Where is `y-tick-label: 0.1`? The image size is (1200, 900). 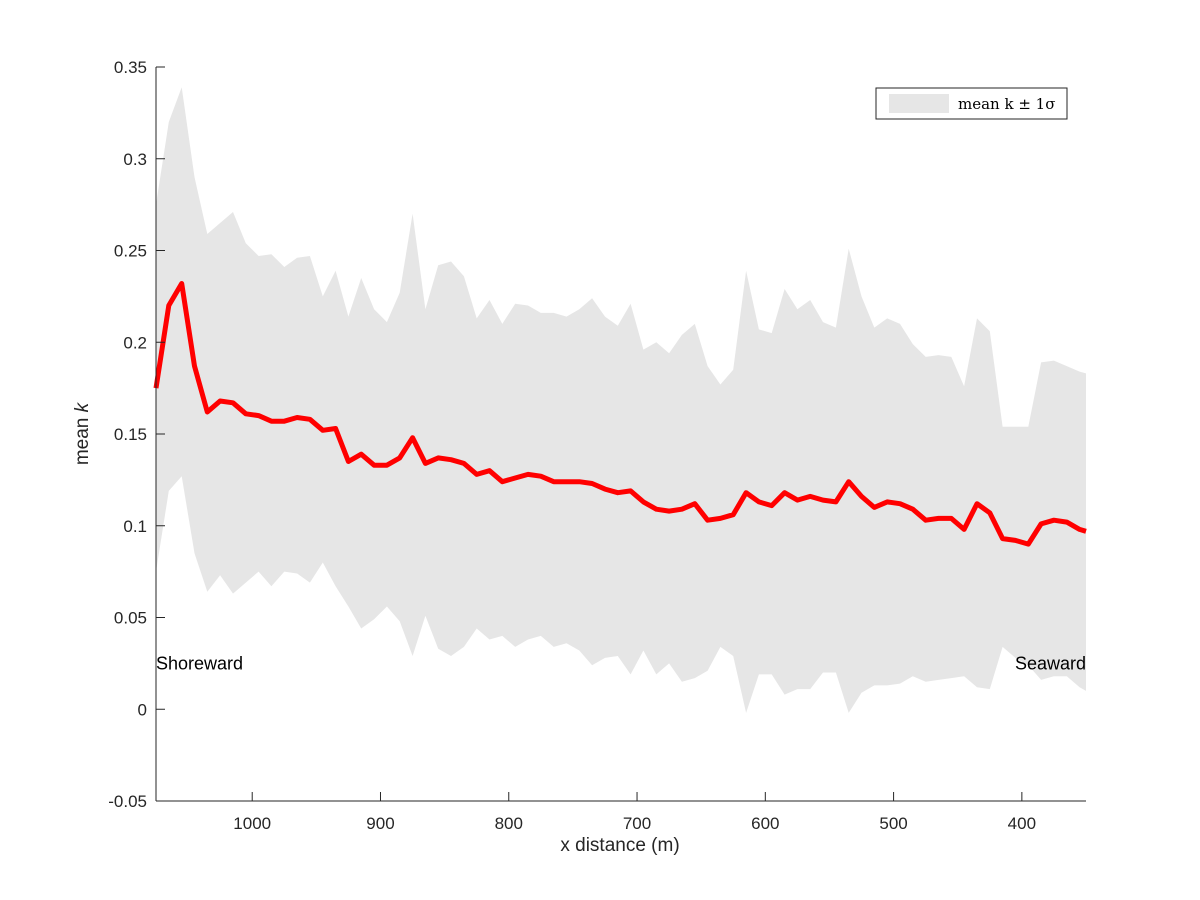 y-tick-label: 0.1 is located at coordinates (135, 526).